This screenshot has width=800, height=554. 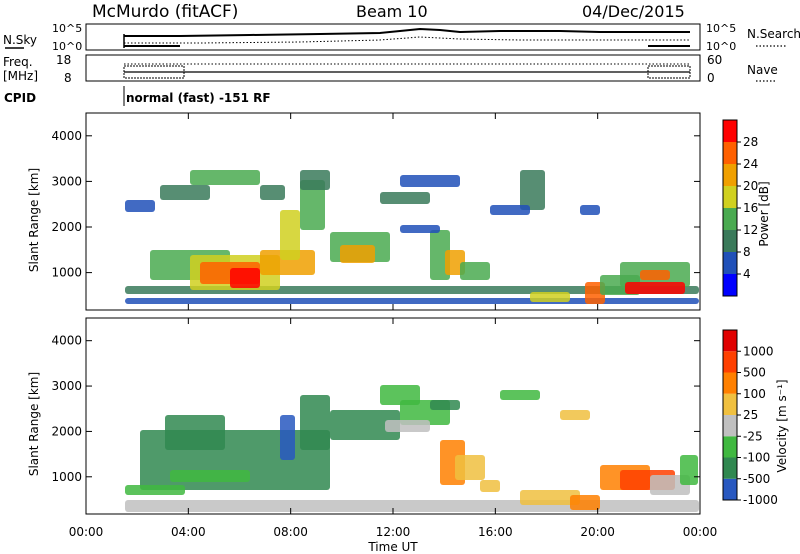 I want to click on nave-tick-60: 60, so click(x=714, y=60).